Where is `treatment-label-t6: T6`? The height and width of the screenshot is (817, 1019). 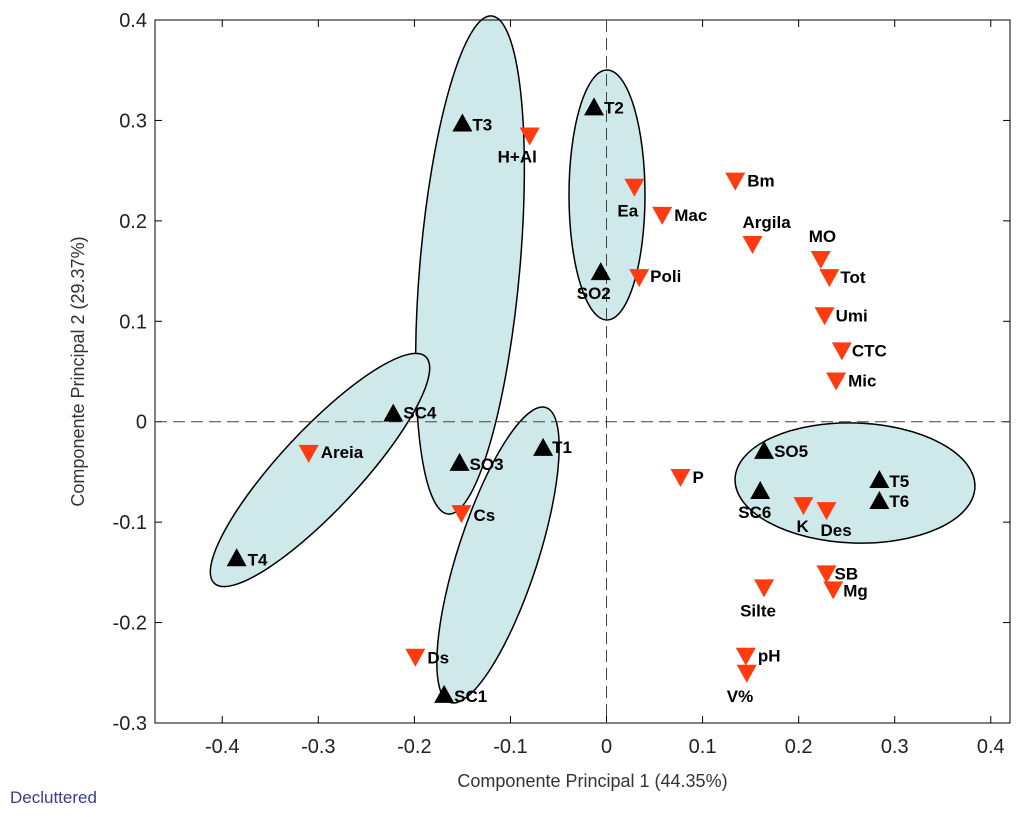
treatment-label-t6: T6 is located at coordinates (899, 501).